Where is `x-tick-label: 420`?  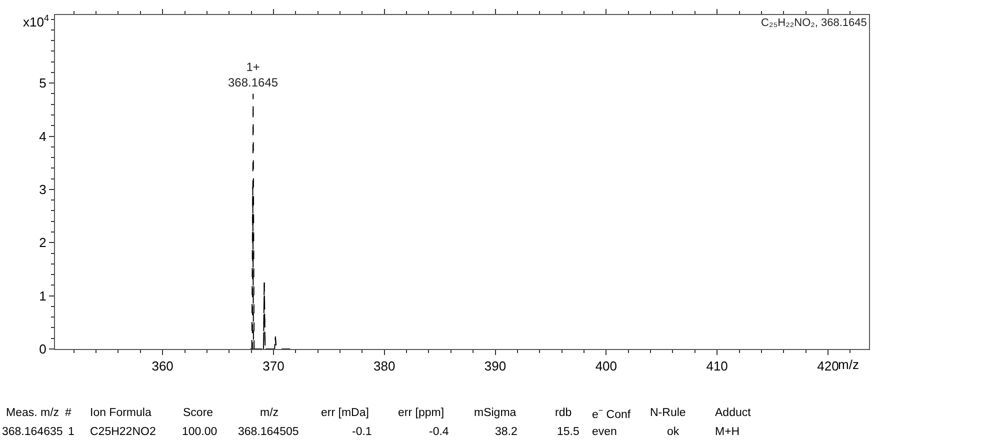 x-tick-label: 420 is located at coordinates (828, 366).